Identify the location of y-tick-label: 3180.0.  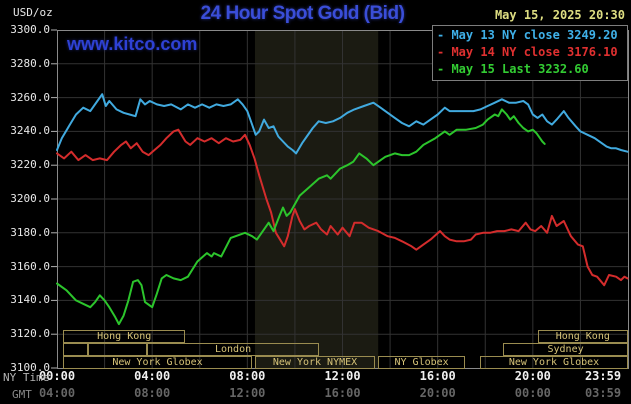
(30, 232).